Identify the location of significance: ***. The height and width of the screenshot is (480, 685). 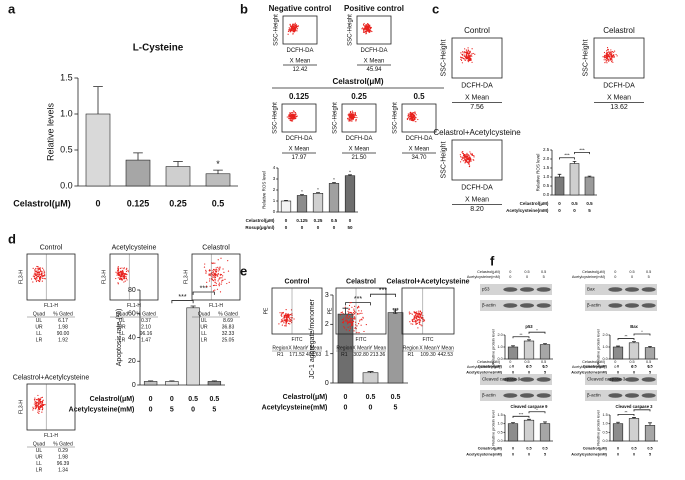
(567, 155).